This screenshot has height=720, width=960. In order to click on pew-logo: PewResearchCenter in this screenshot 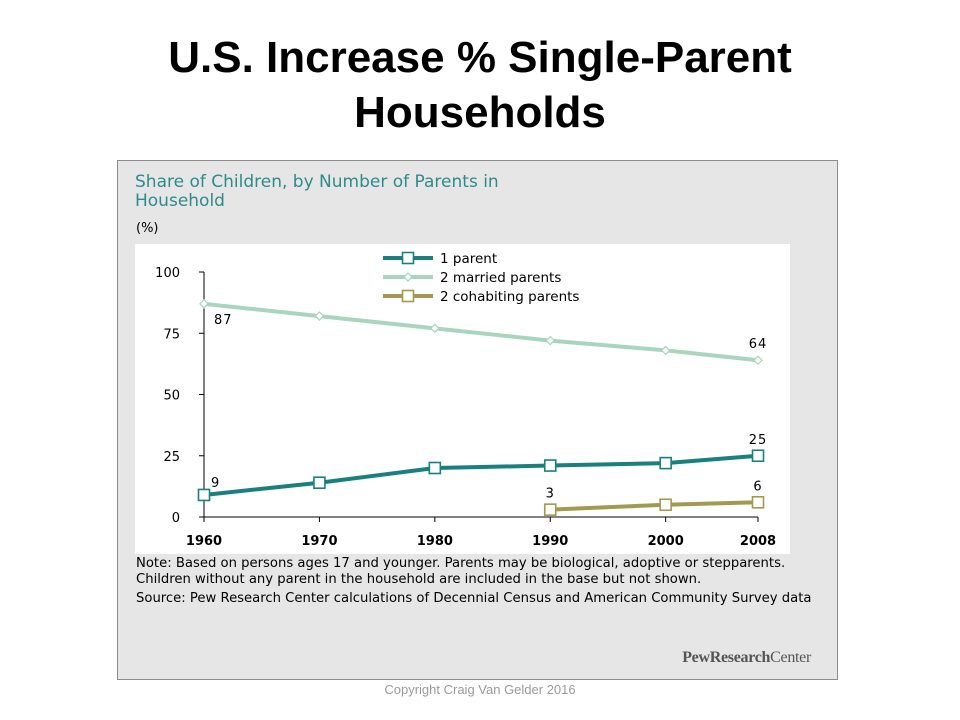, I will do `click(746, 658)`.